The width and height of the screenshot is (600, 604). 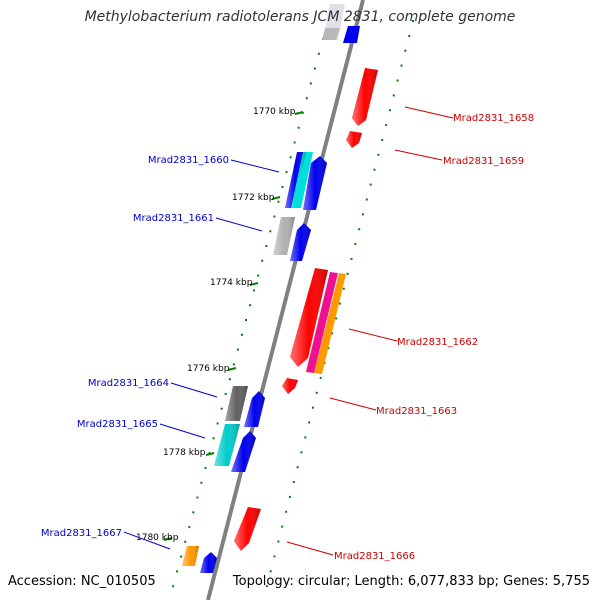 What do you see at coordinates (82, 581) in the screenshot?
I see `accession-text: Accession: NC_010505` at bounding box center [82, 581].